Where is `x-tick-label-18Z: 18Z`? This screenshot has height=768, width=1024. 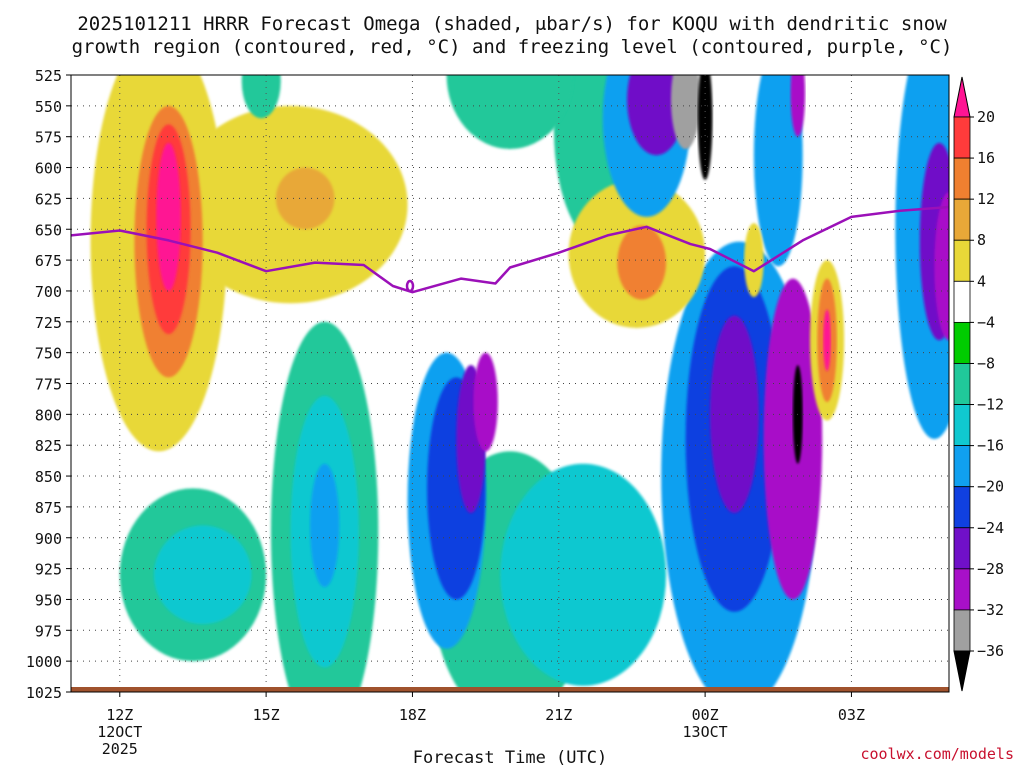
x-tick-label-18Z: 18Z is located at coordinates (412, 715).